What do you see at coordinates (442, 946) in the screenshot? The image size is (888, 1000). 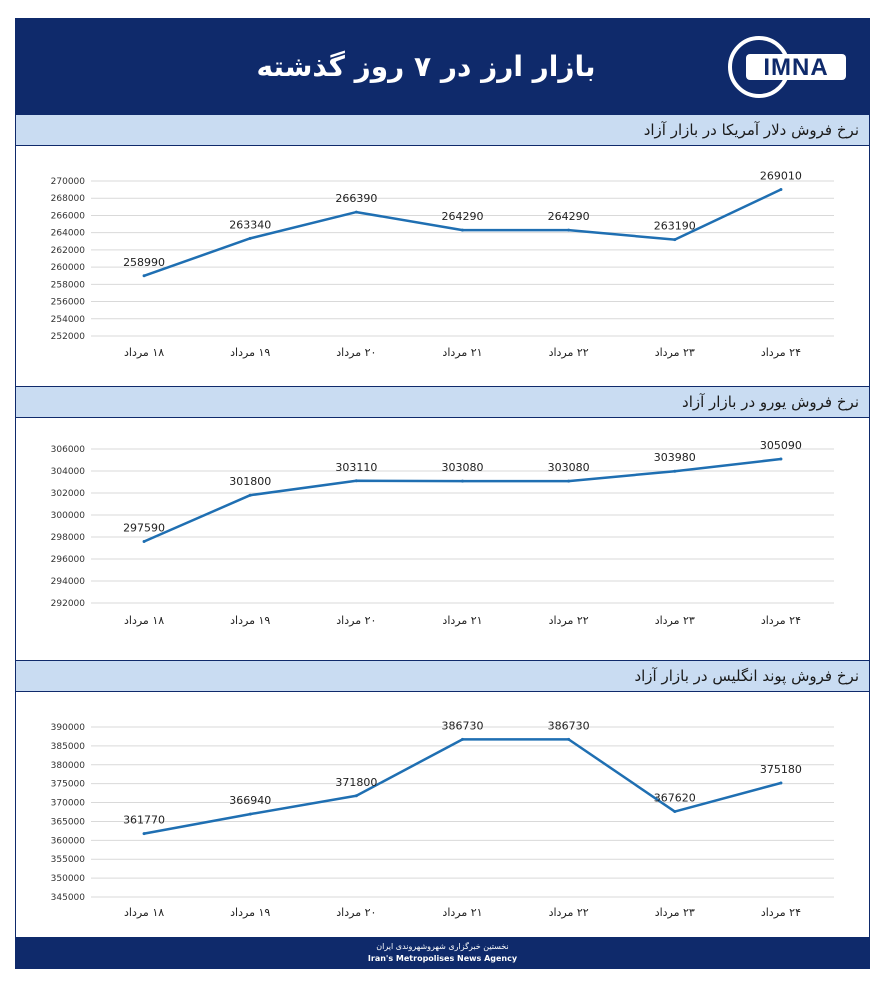 I see `footer-persian-text: نخستین خبرگزاری شهروشهروندی ایران` at bounding box center [442, 946].